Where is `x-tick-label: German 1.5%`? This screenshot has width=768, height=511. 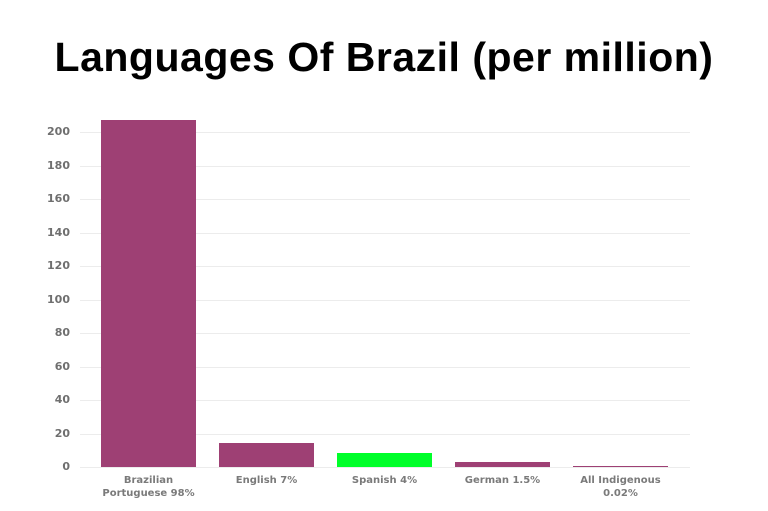
x-tick-label: German 1.5% is located at coordinates (503, 480).